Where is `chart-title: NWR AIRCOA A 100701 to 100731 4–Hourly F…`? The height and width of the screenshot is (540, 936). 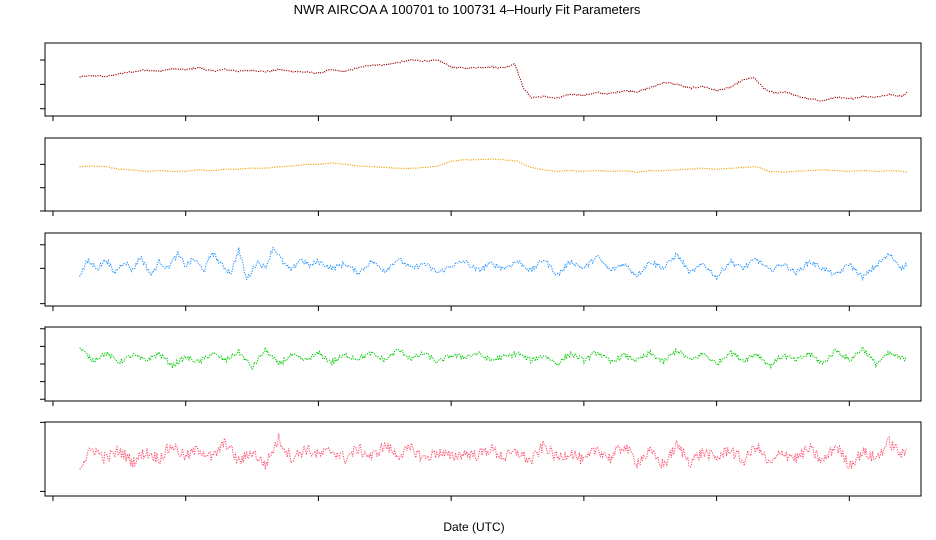
chart-title: NWR AIRCOA A 100701 to 100731 4–Hourly F… is located at coordinates (467, 9).